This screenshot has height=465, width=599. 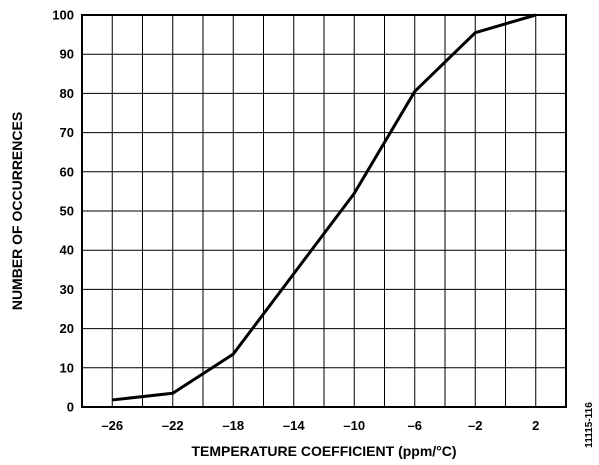 What do you see at coordinates (67, 289) in the screenshot?
I see `y-tick-label: 30` at bounding box center [67, 289].